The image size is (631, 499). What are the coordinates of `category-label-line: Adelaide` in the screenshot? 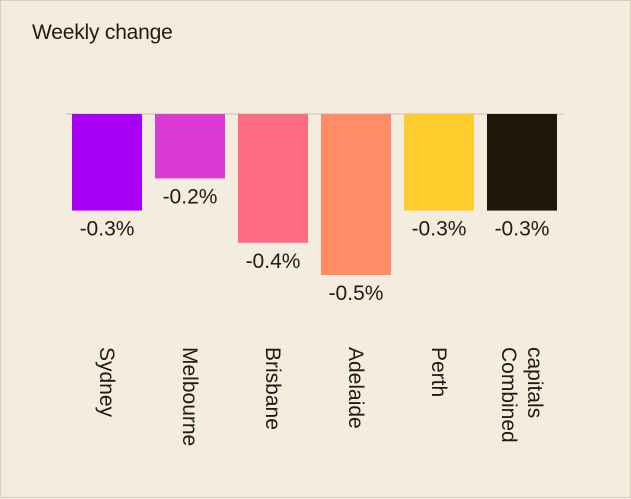 It's located at (355, 388).